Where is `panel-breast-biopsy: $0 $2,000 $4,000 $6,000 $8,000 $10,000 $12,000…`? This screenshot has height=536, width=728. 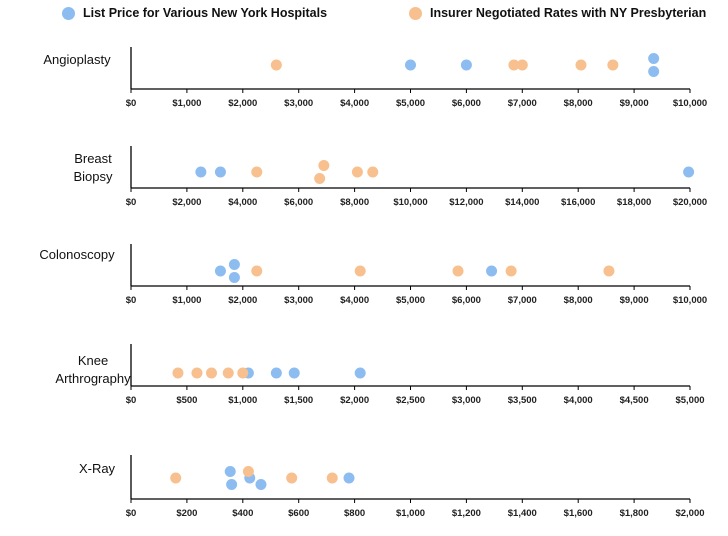 panel-breast-biopsy: $0 $2,000 $4,000 $6,000 $8,000 $10,000 $12,000… is located at coordinates (416, 177).